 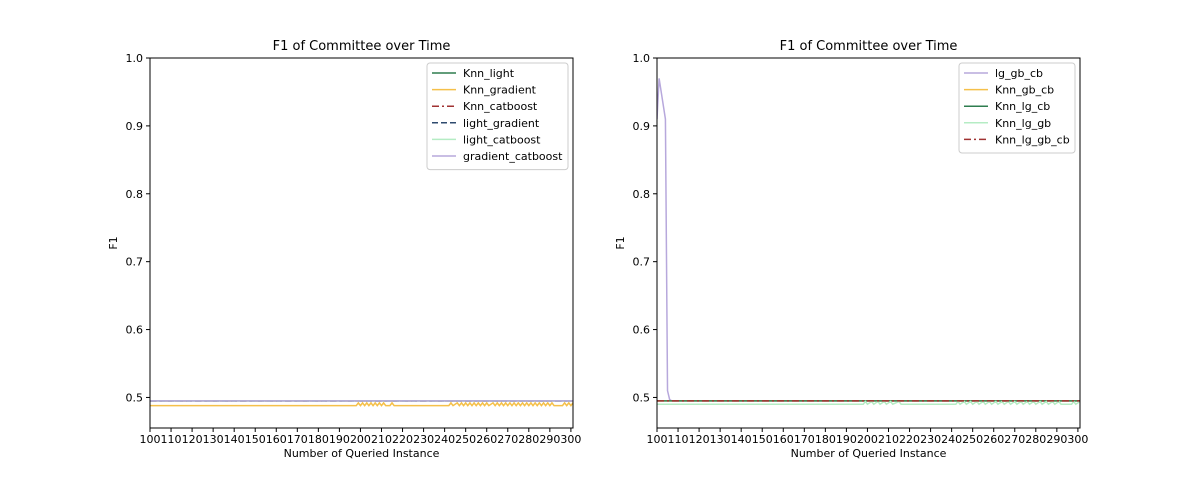 I want to click on legend-label-light_catboost: light_catboost, so click(x=502, y=139).